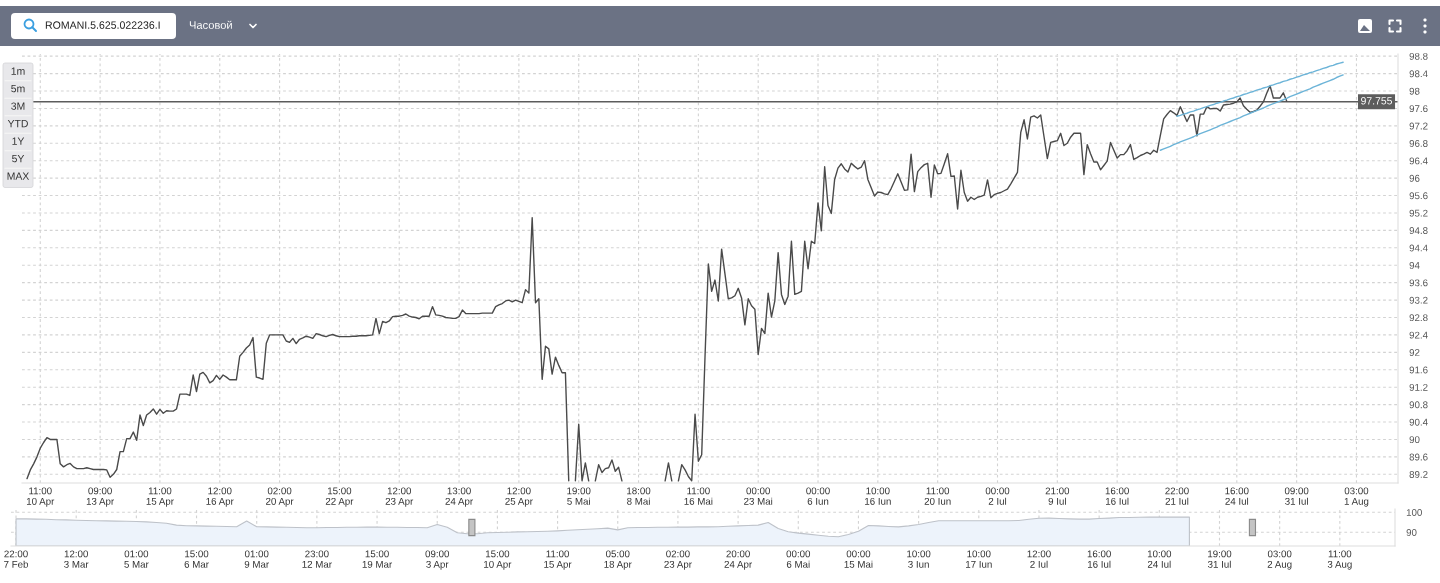  Describe the element at coordinates (639, 496) in the screenshot. I see `x-tick-label: 18:00 8 Mai` at that location.